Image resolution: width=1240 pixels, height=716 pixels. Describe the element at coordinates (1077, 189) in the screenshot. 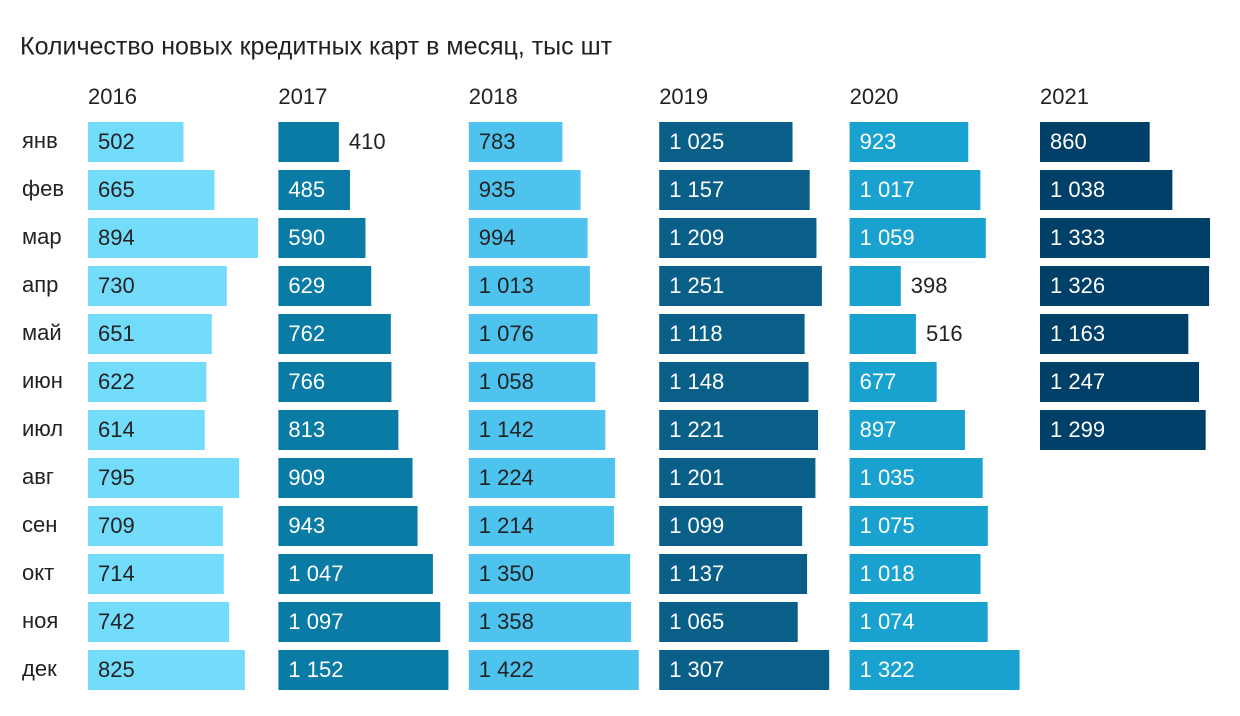

I see `value-label: 1 038` at that location.